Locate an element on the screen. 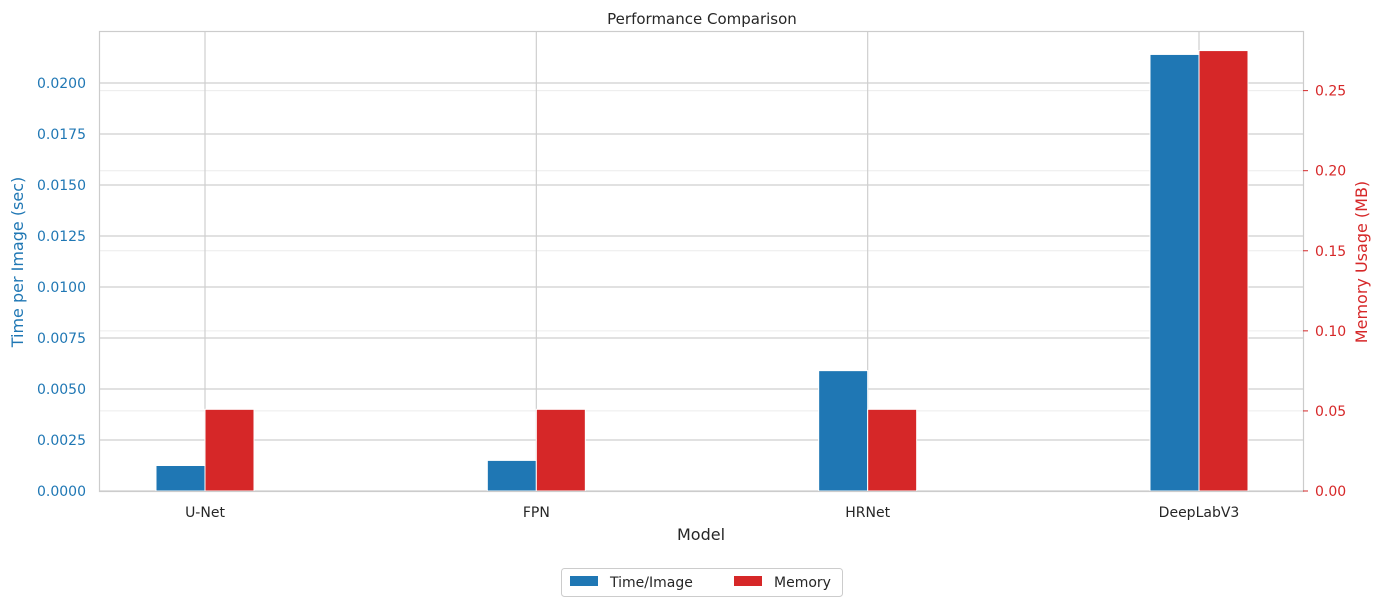  left-tick-label: 0.0100 is located at coordinates (61, 288).